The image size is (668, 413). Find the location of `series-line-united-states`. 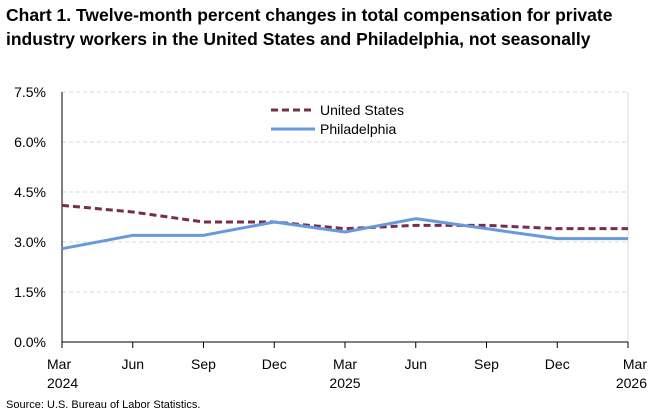

series-line-united-states is located at coordinates (344, 217).